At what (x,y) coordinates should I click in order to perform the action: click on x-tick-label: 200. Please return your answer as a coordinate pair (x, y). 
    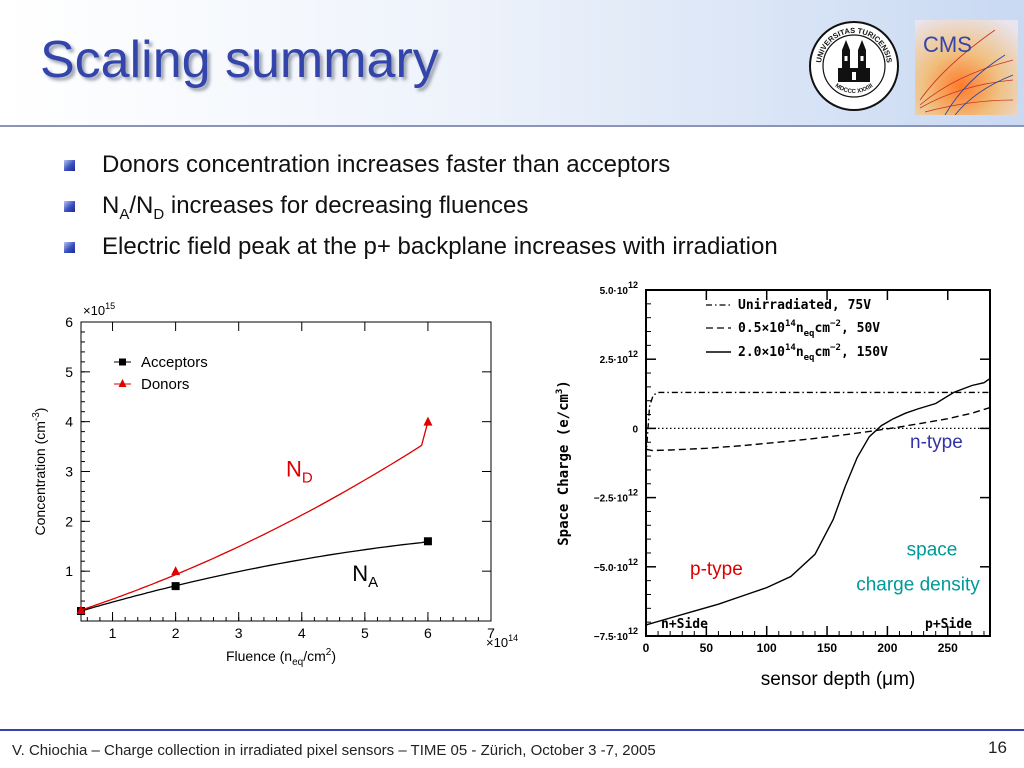
    Looking at the image, I should click on (887, 648).